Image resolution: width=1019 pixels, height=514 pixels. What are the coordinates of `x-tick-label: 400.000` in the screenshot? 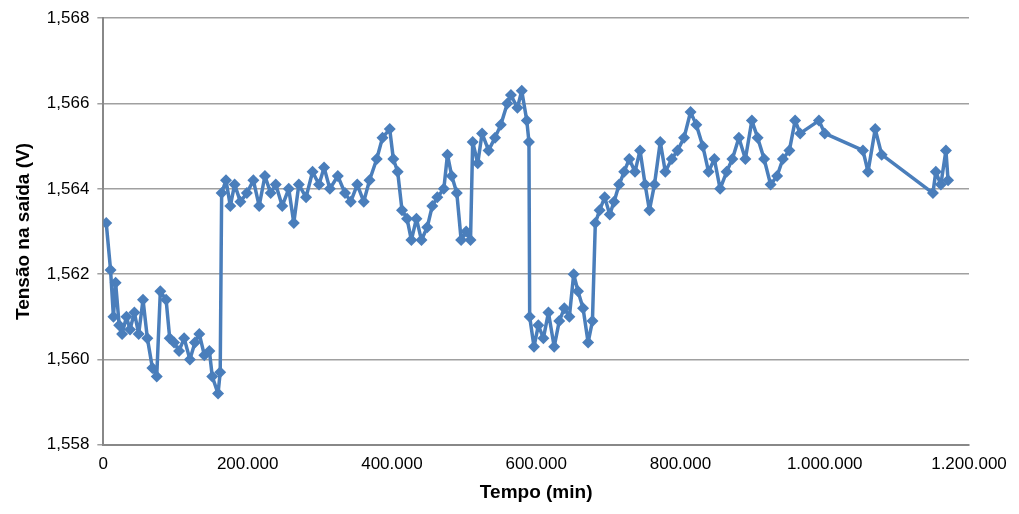 It's located at (392, 463).